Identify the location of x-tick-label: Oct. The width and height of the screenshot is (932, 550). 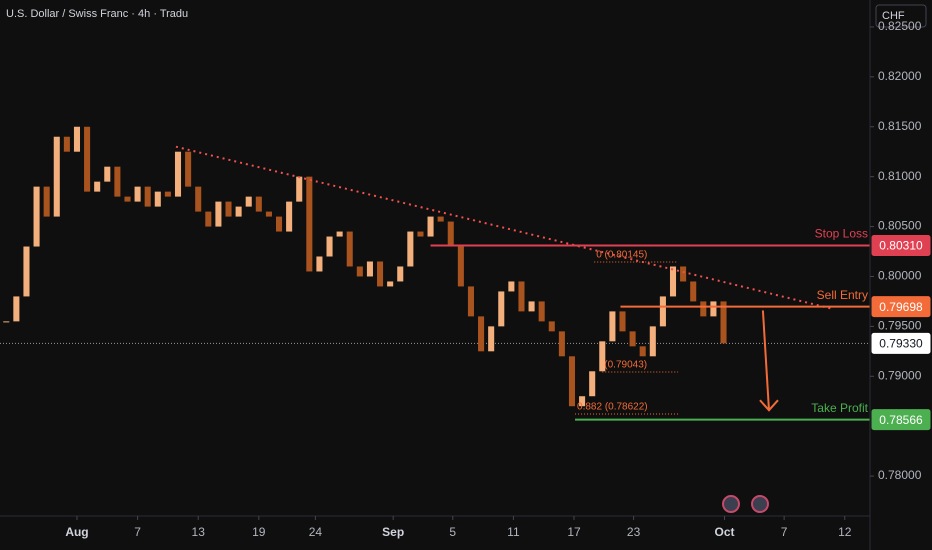
(725, 532).